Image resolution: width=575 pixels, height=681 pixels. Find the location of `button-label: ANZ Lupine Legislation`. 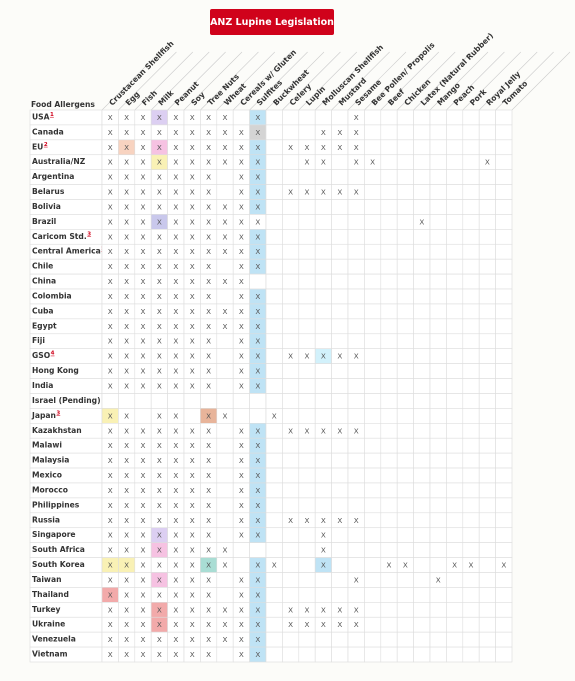

button-label: ANZ Lupine Legislation is located at coordinates (272, 22).